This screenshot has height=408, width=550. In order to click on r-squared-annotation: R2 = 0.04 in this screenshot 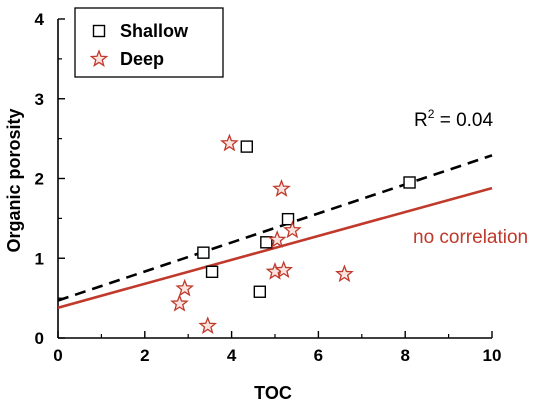, I will do `click(453, 119)`.